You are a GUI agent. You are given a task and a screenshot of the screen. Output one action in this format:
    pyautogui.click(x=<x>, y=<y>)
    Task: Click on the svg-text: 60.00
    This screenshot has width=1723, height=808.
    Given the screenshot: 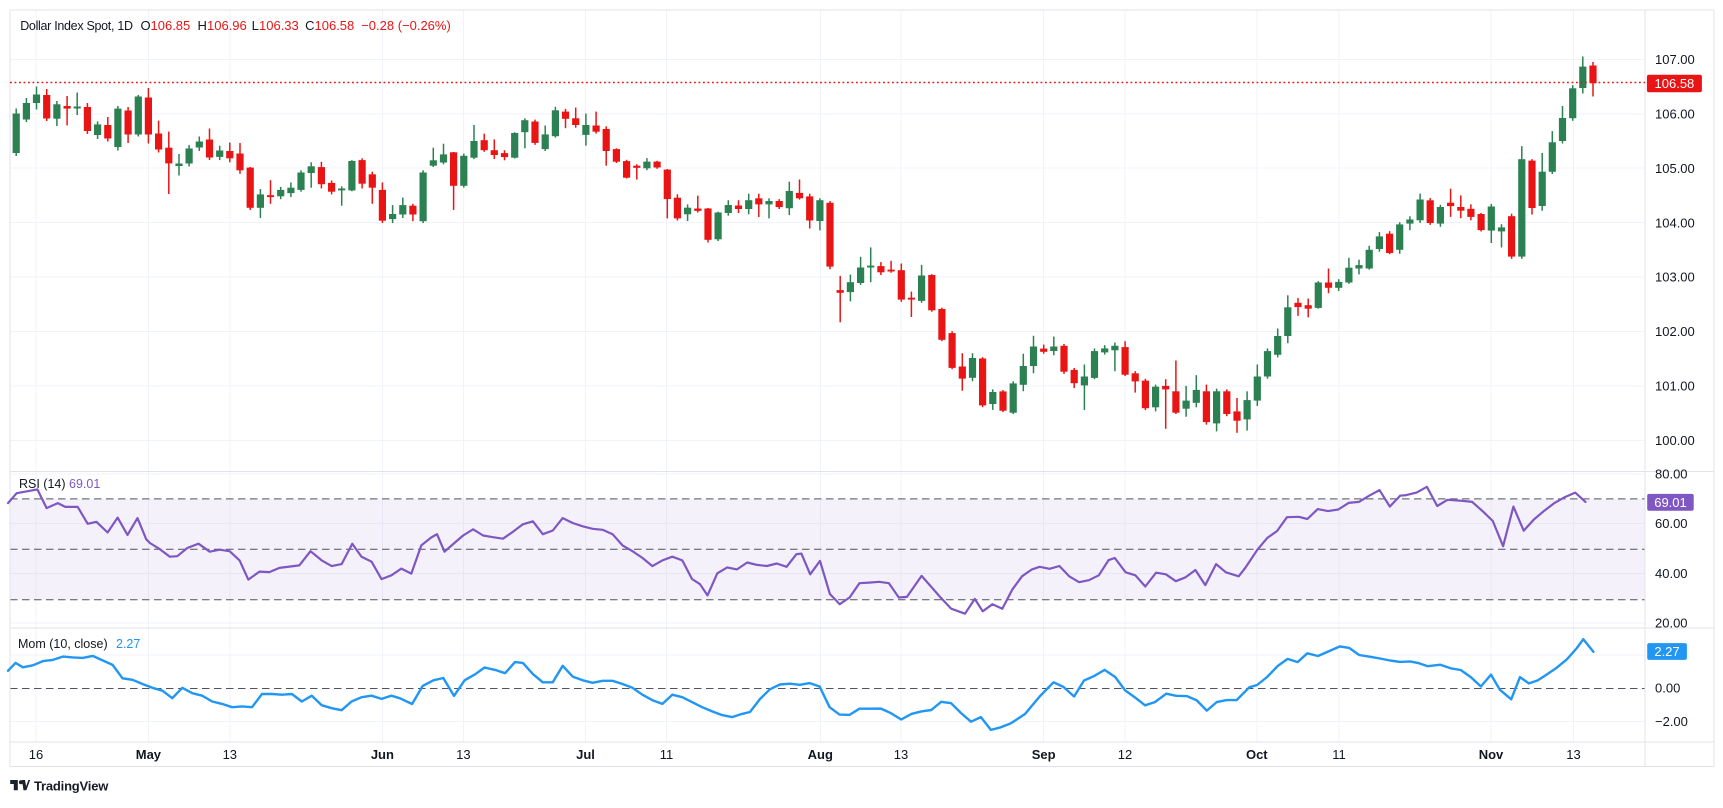 What is the action you would take?
    pyautogui.click(x=1671, y=523)
    